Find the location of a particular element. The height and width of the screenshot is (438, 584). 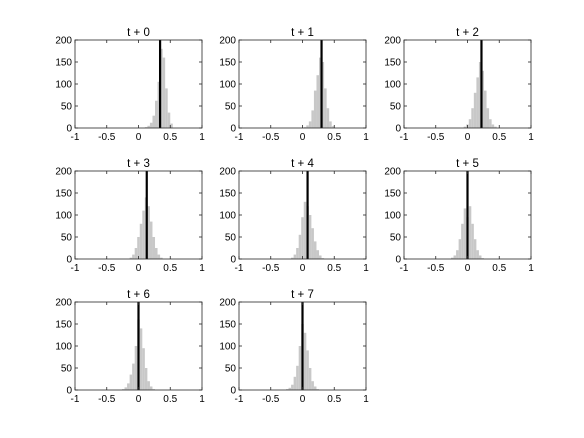

panel-title: t + 3 is located at coordinates (138, 164).